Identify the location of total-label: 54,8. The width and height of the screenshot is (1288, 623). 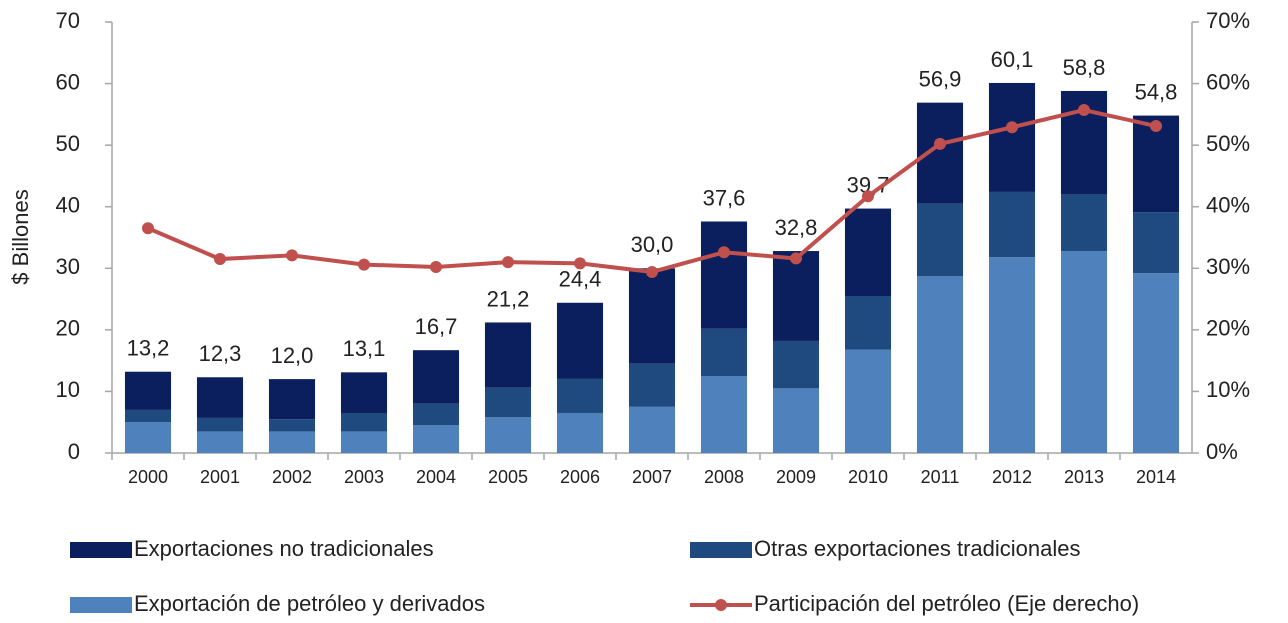
(1156, 91).